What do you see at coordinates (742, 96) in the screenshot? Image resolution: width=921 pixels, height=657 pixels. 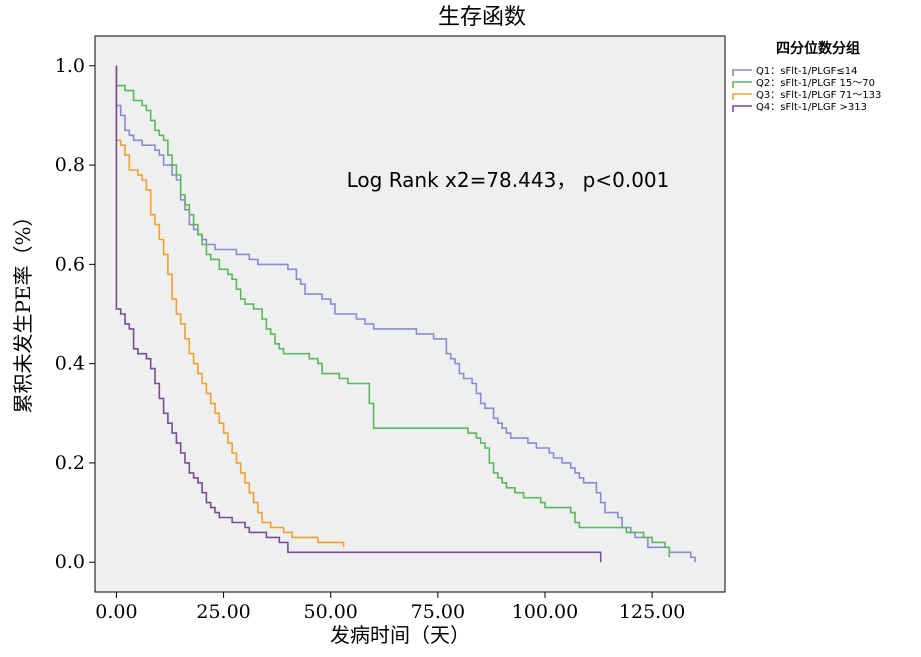 I see `legend-swatch-q3` at bounding box center [742, 96].